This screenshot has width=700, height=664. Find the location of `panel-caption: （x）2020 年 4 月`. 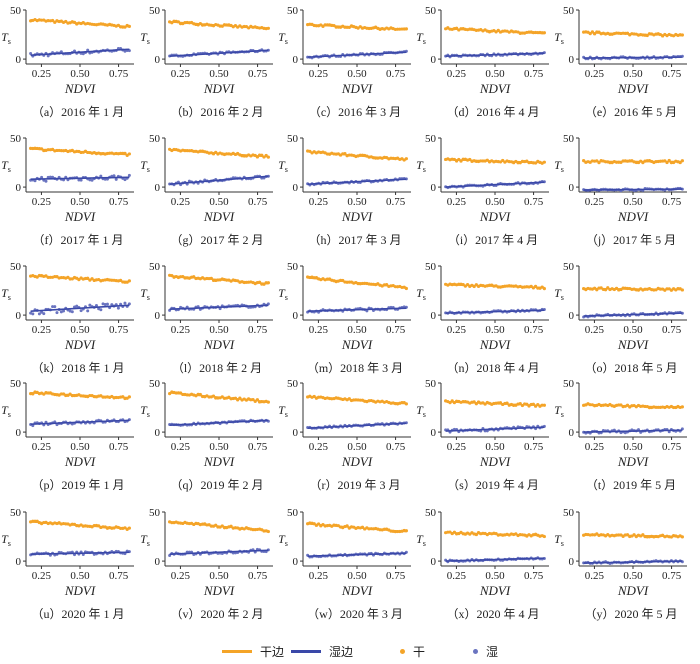

panel-caption: （x）2020 年 4 月 is located at coordinates (493, 614).